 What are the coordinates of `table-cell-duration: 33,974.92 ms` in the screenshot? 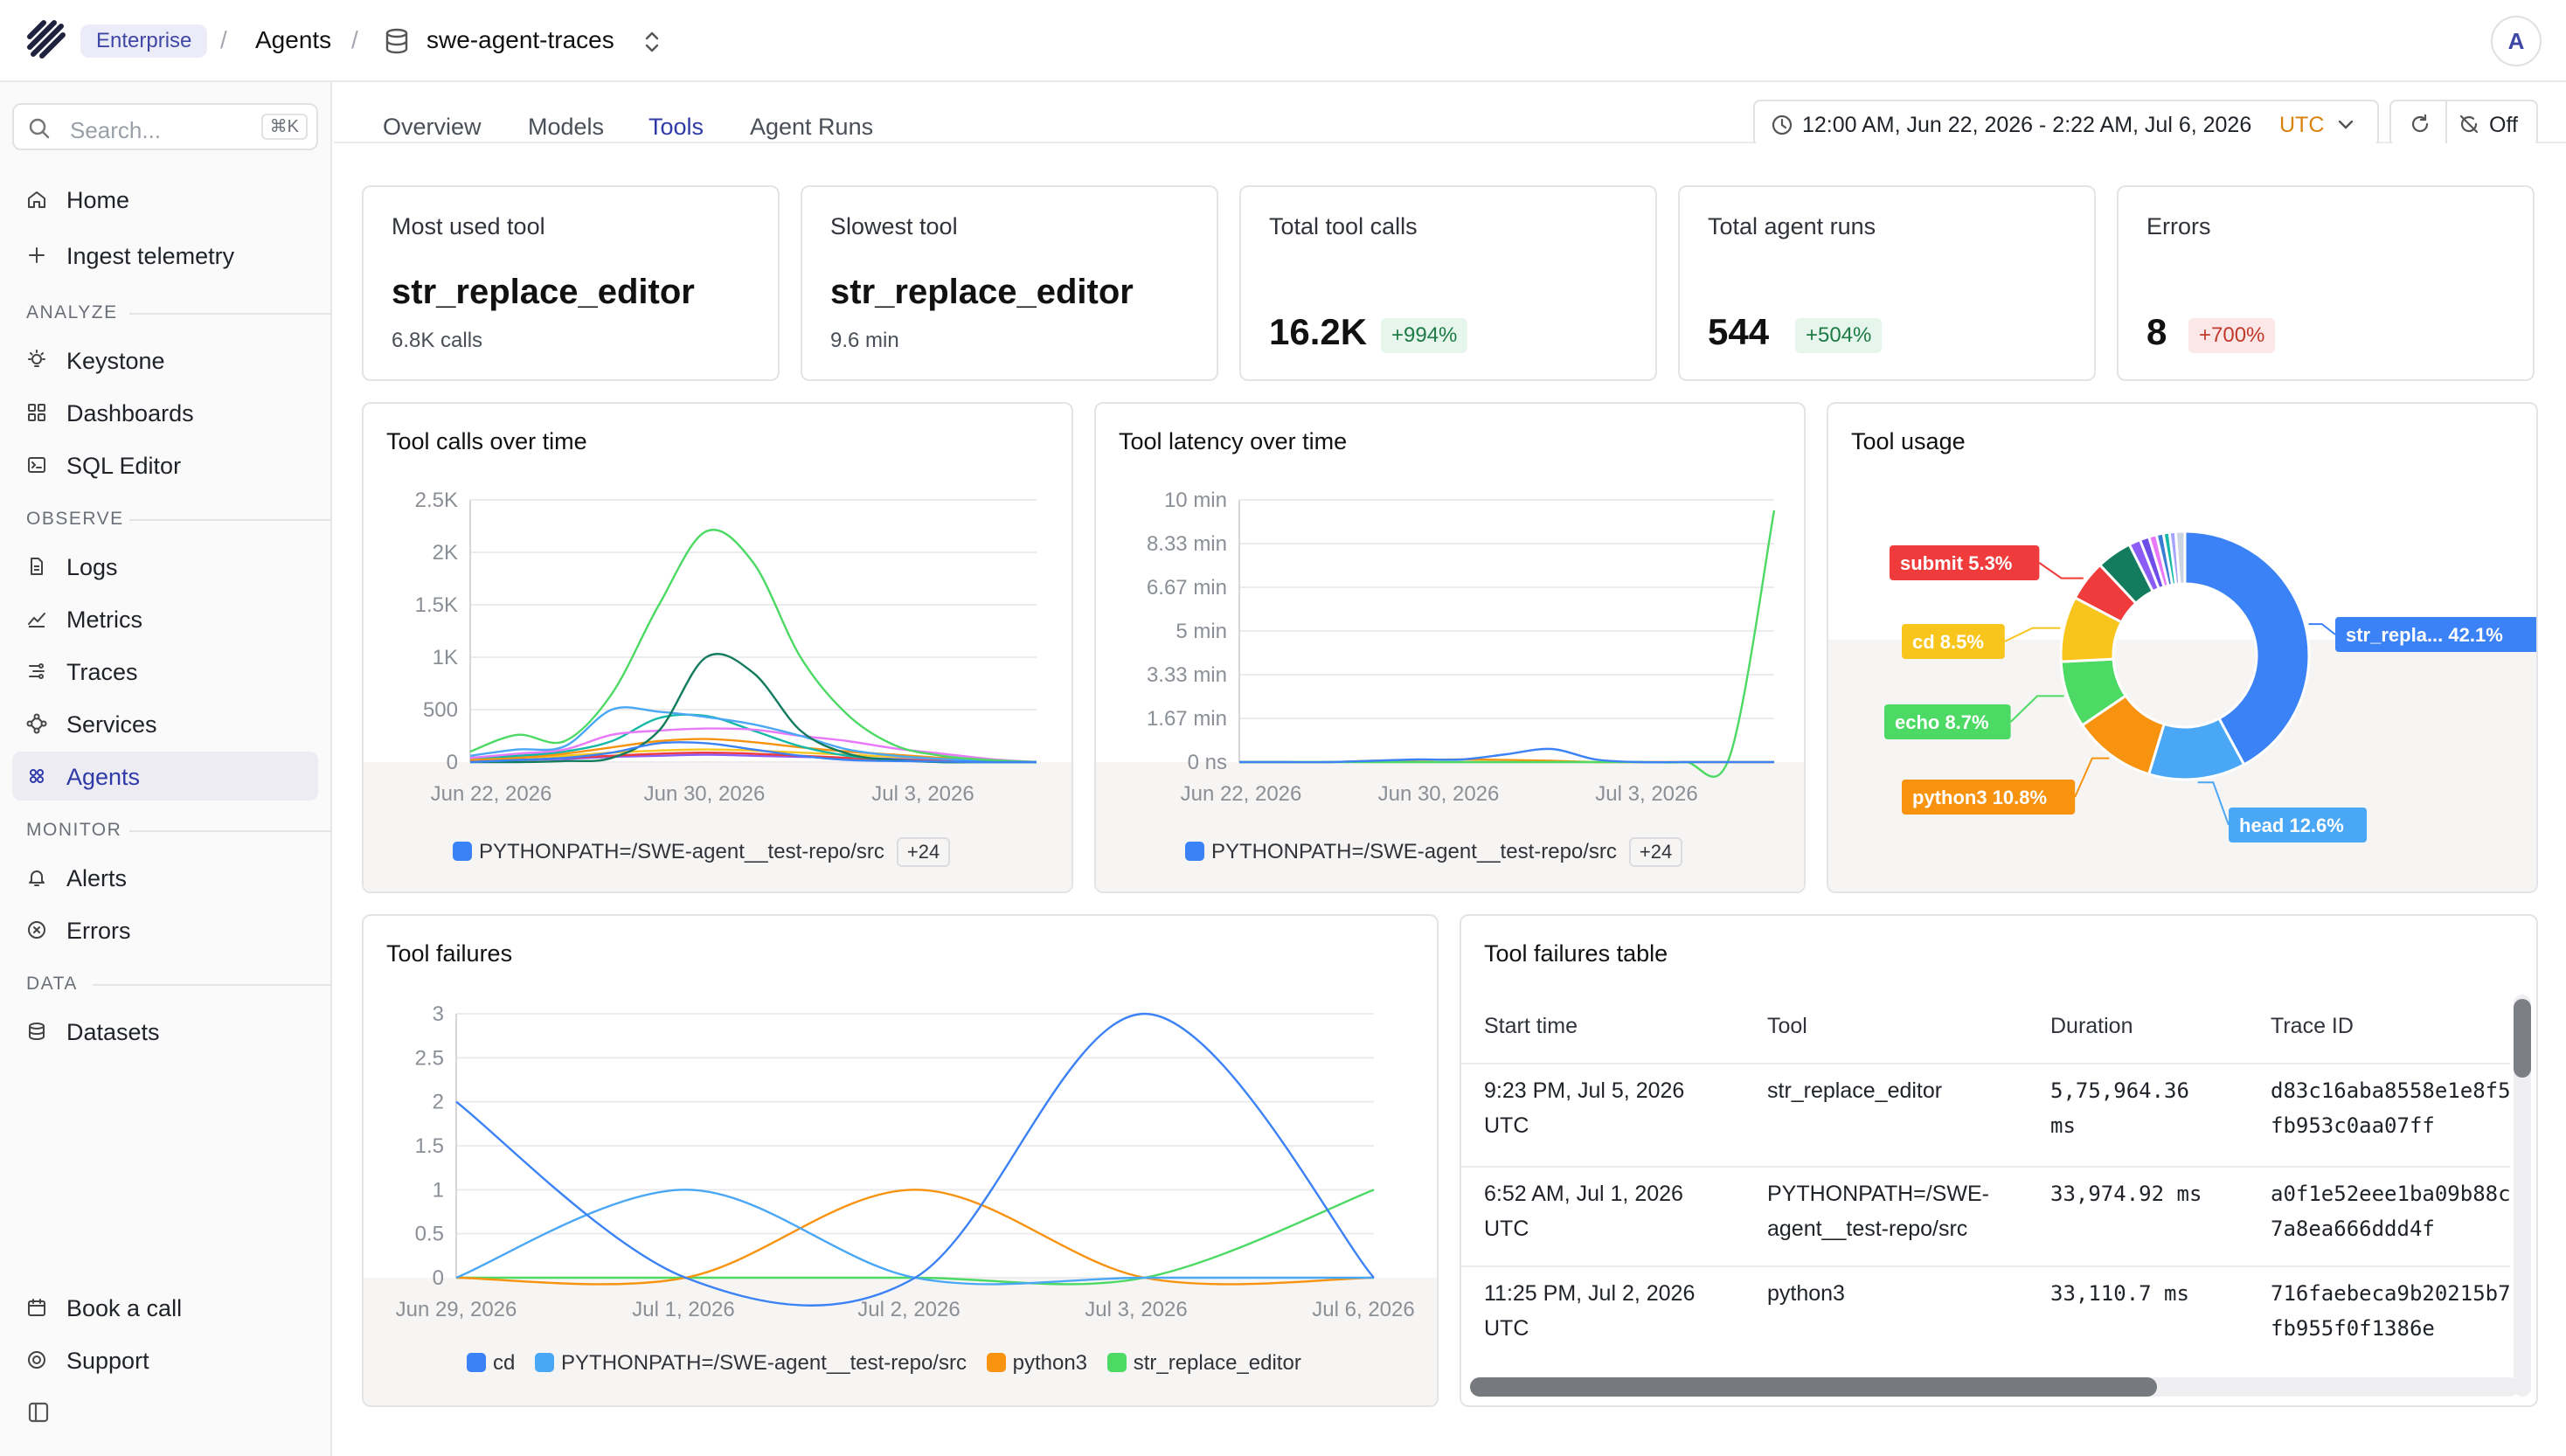 It's located at (2126, 1193).